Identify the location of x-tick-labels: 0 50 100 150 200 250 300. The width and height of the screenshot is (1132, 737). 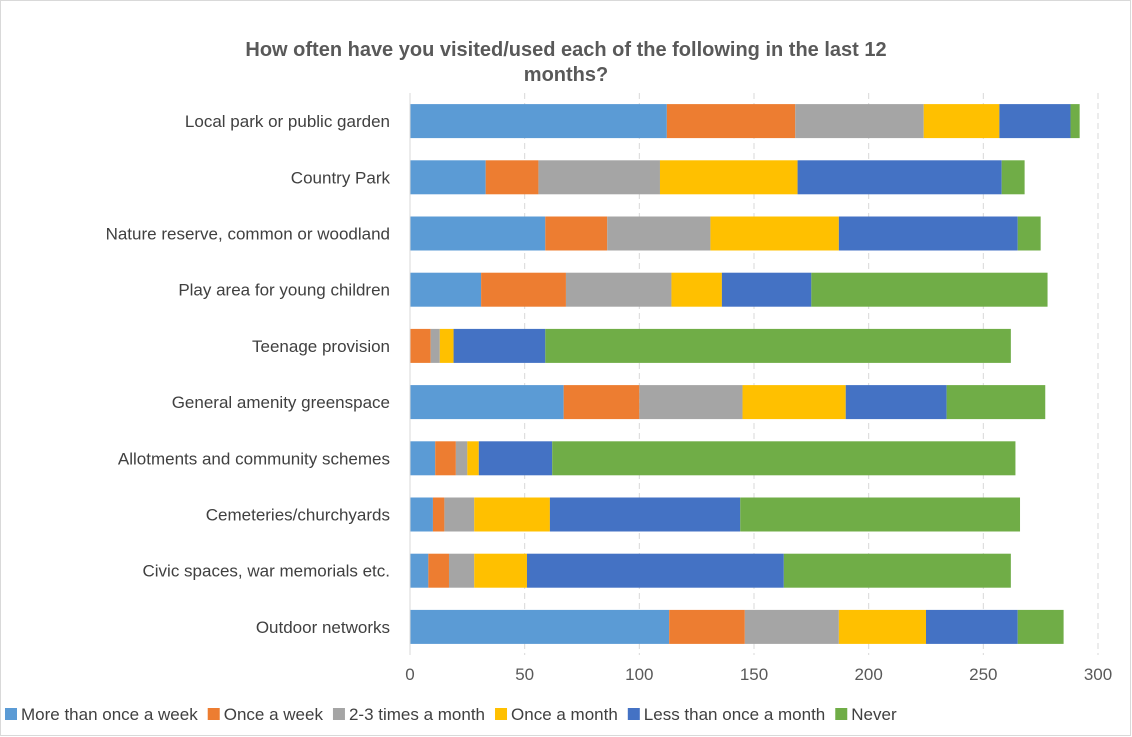
(758, 674).